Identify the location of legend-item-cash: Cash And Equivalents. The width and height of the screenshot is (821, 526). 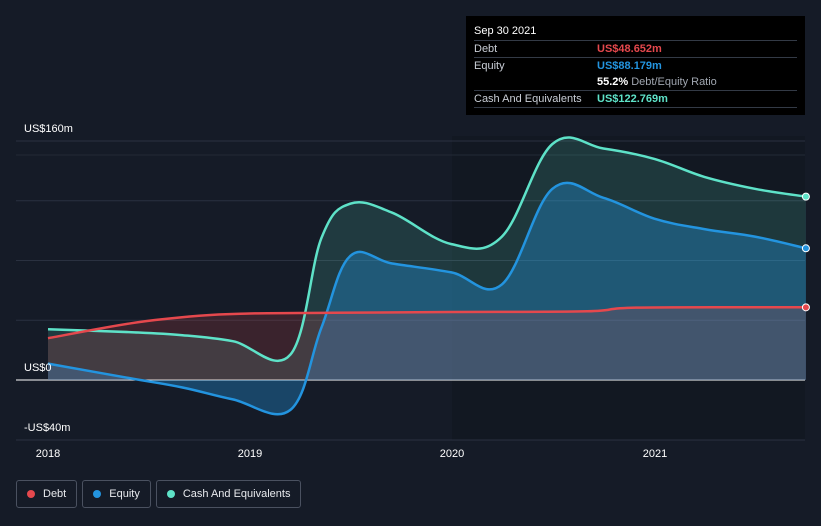
(228, 494).